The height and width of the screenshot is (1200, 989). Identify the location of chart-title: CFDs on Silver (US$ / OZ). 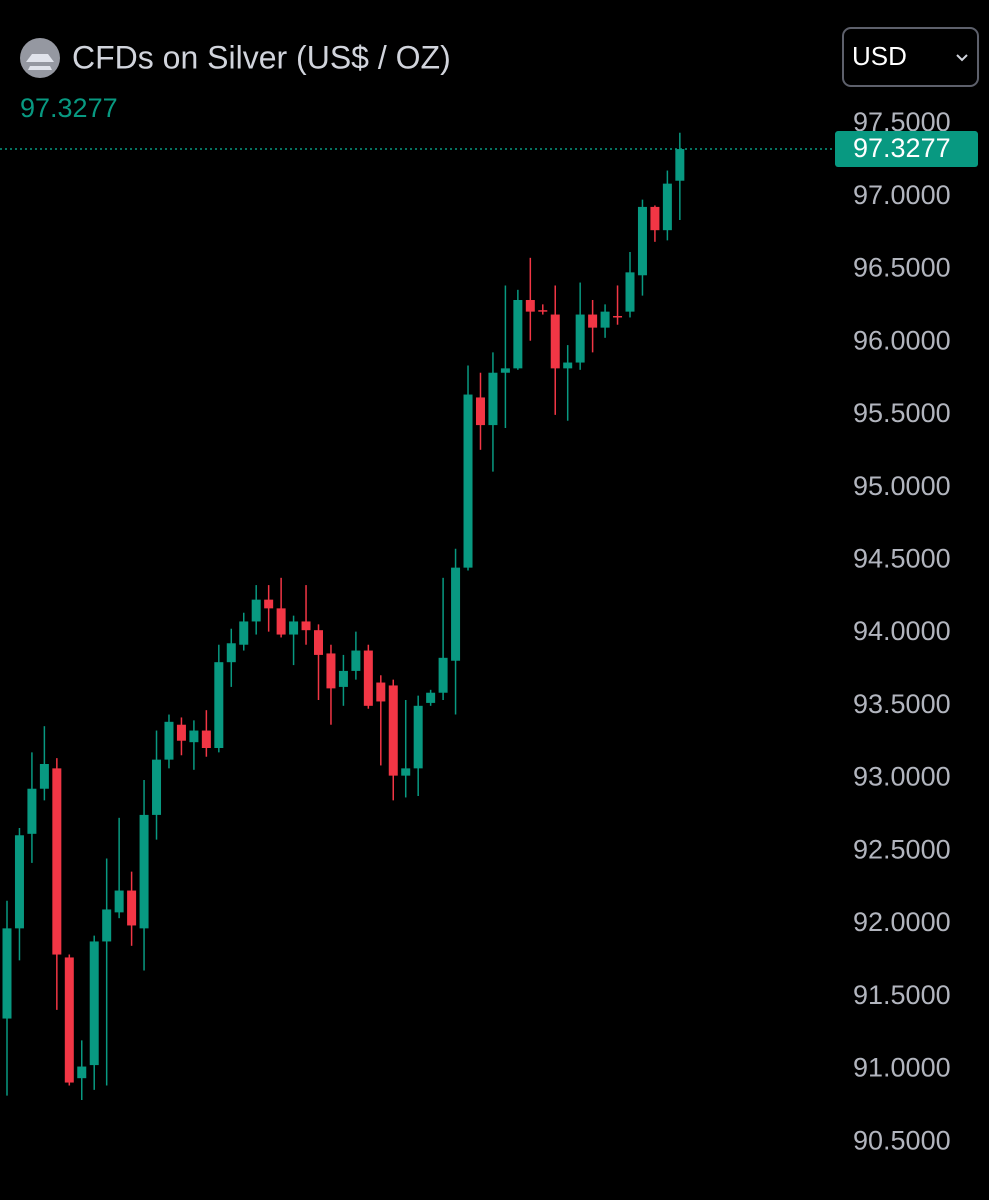
(261, 57).